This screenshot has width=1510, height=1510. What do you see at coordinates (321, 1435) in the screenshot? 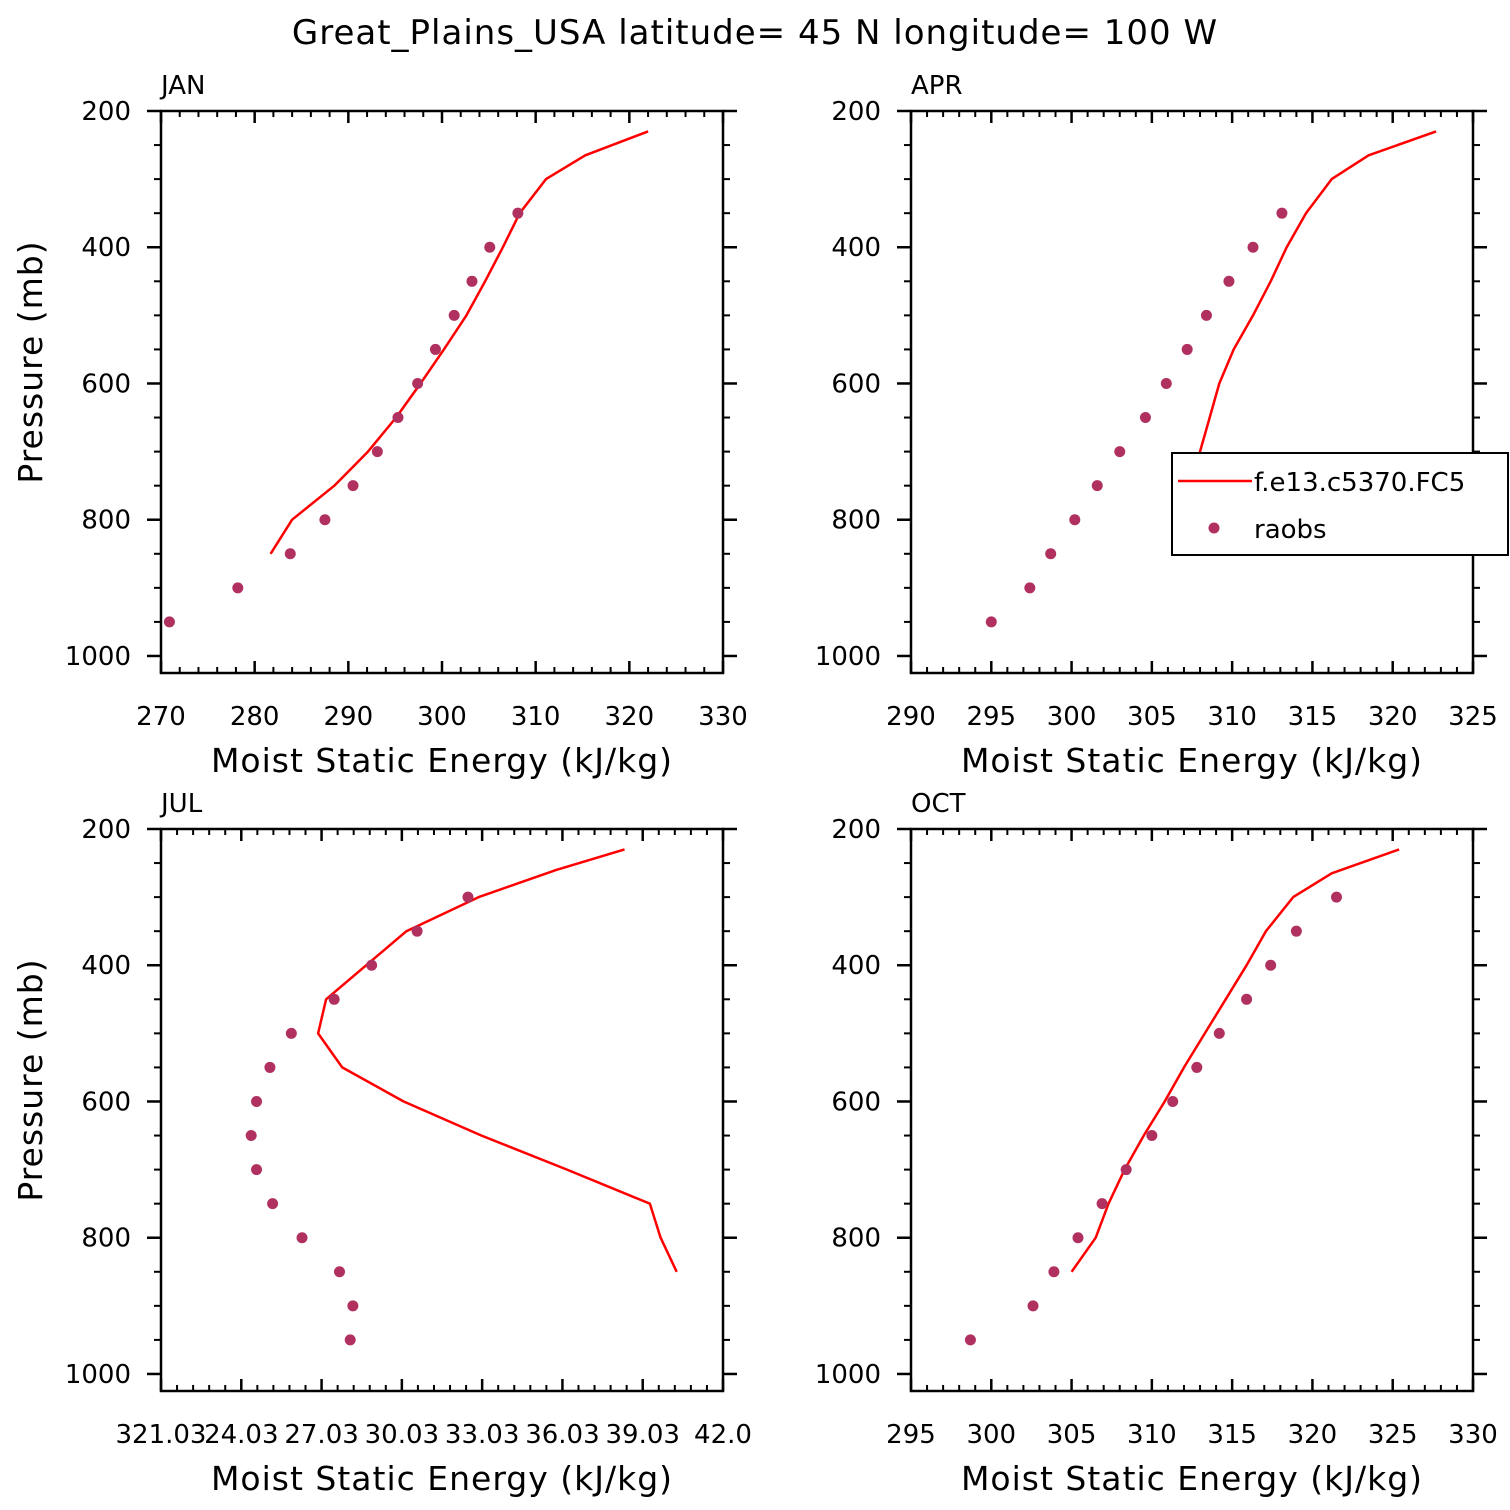
I see `x-tick-label: 27.03` at bounding box center [321, 1435].